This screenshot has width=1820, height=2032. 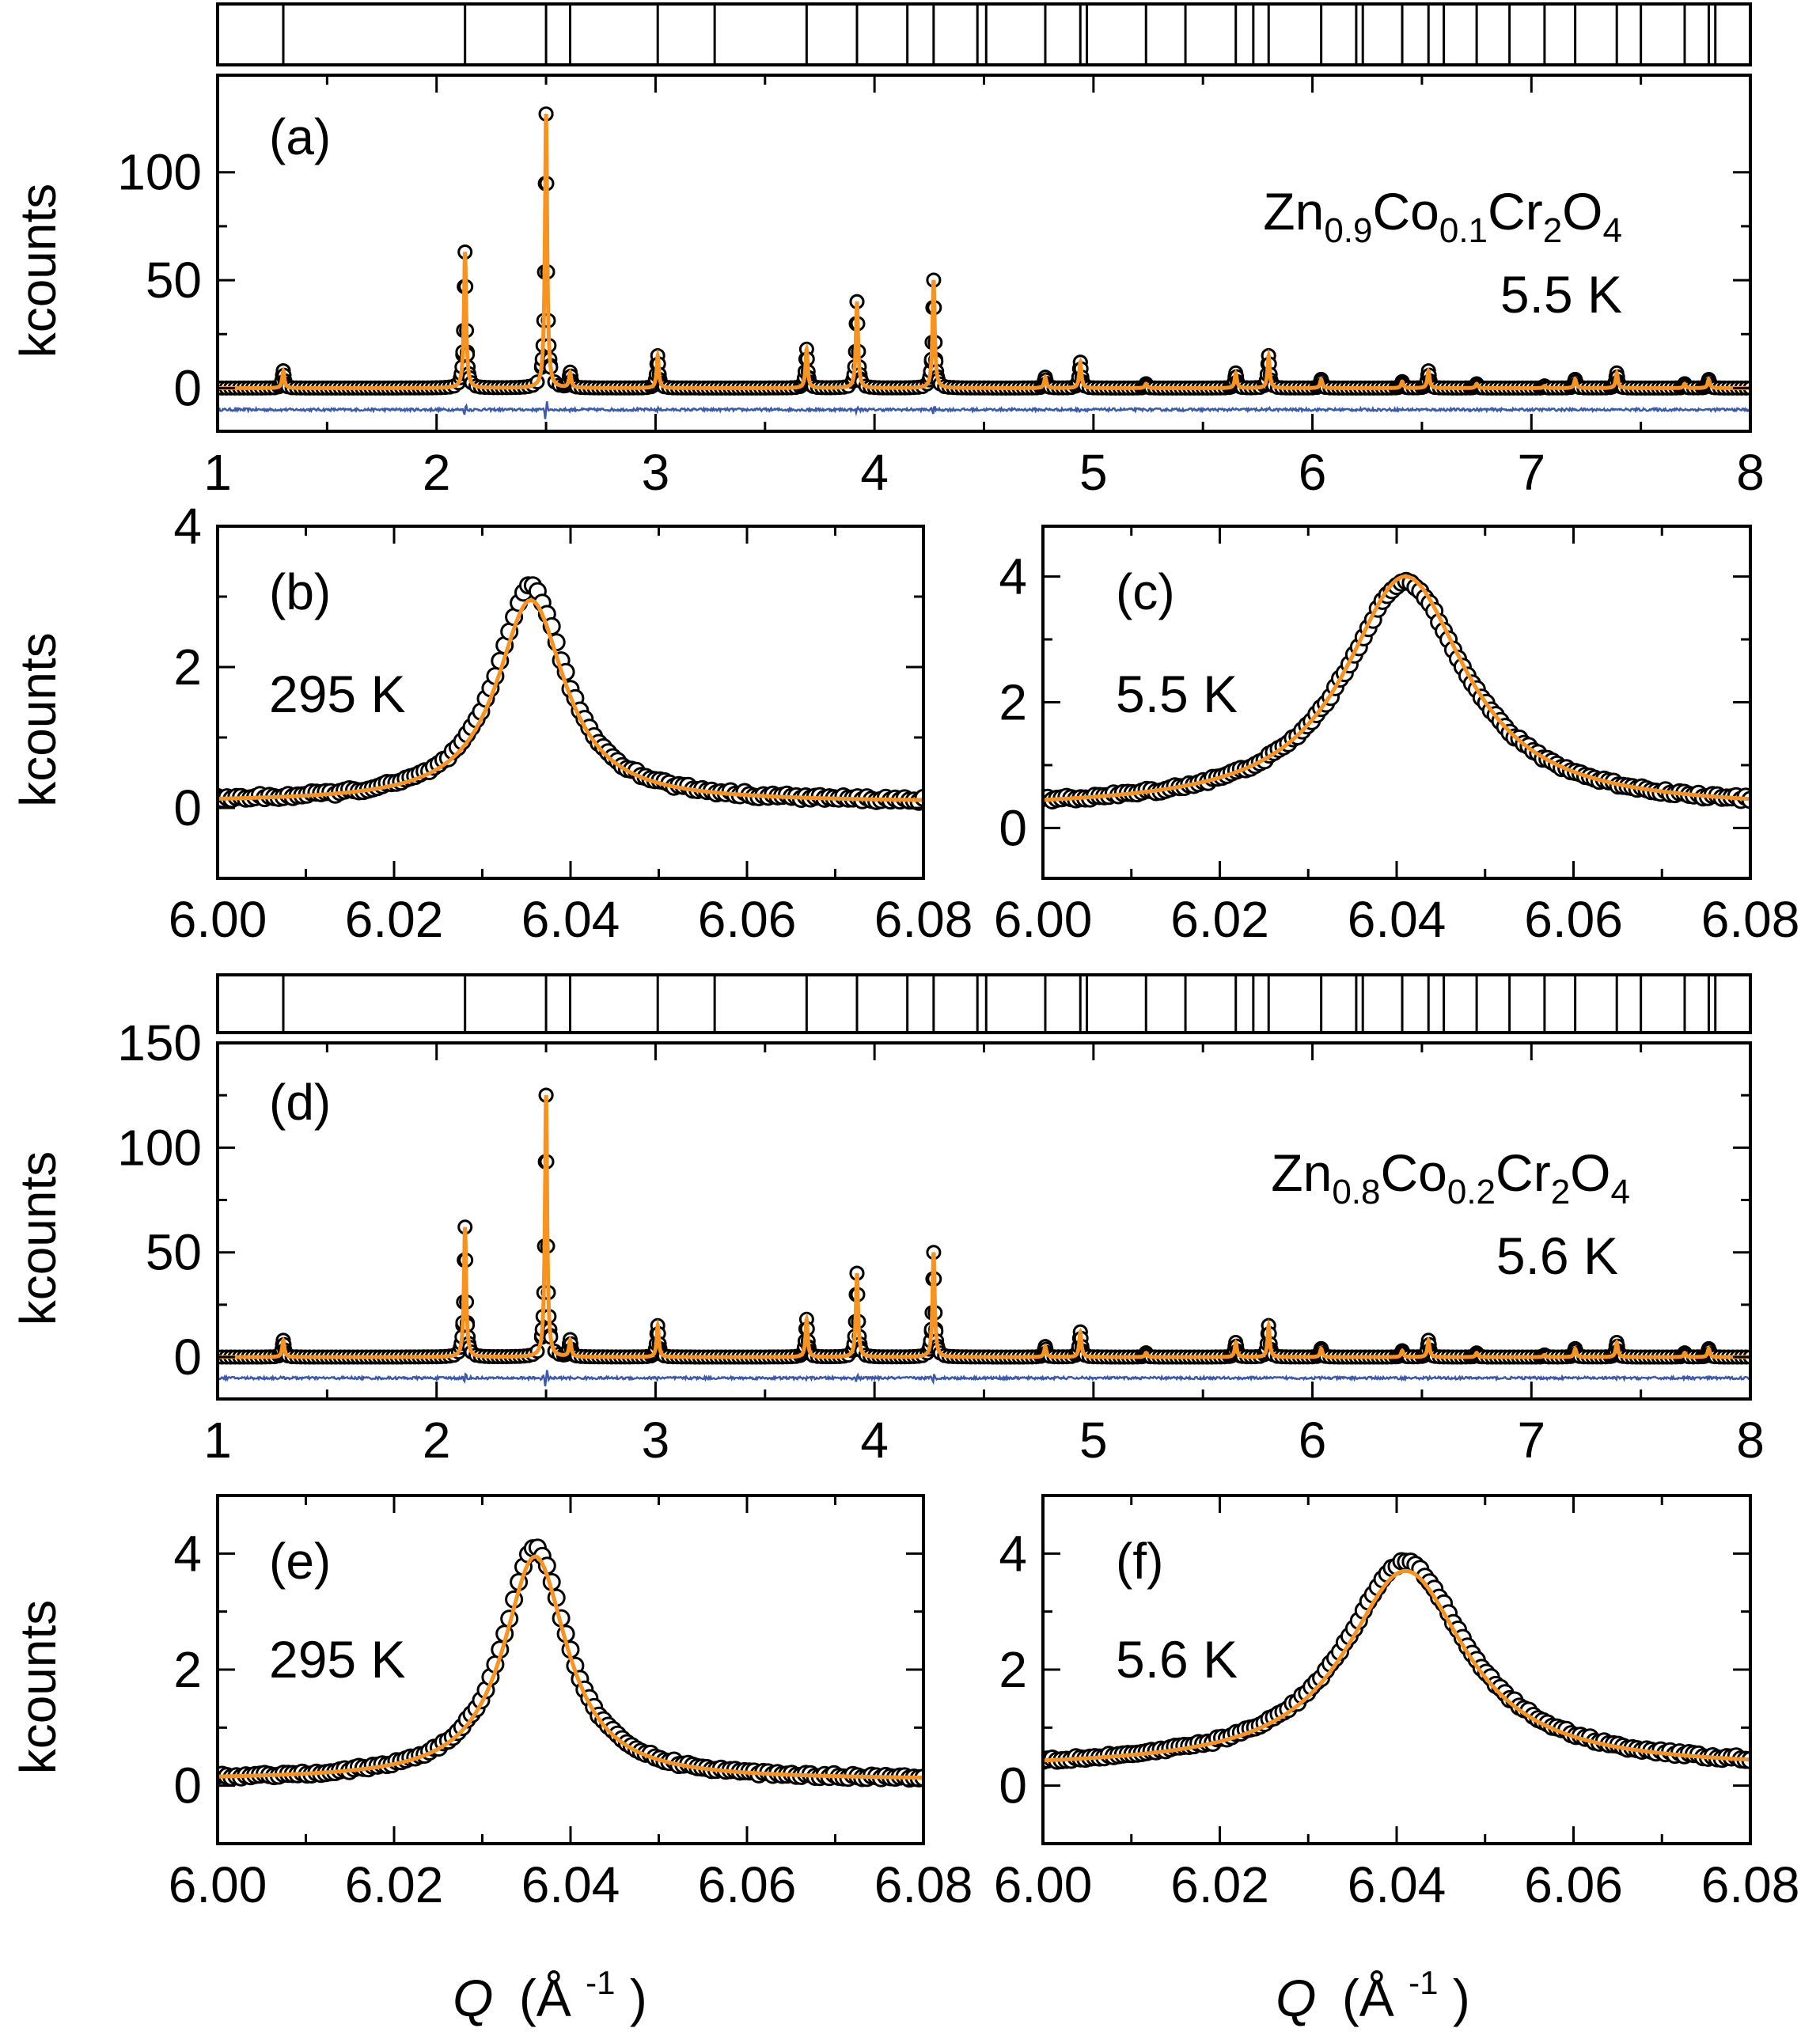 I want to click on compound-subscript: 0.8, so click(x=1356, y=1192).